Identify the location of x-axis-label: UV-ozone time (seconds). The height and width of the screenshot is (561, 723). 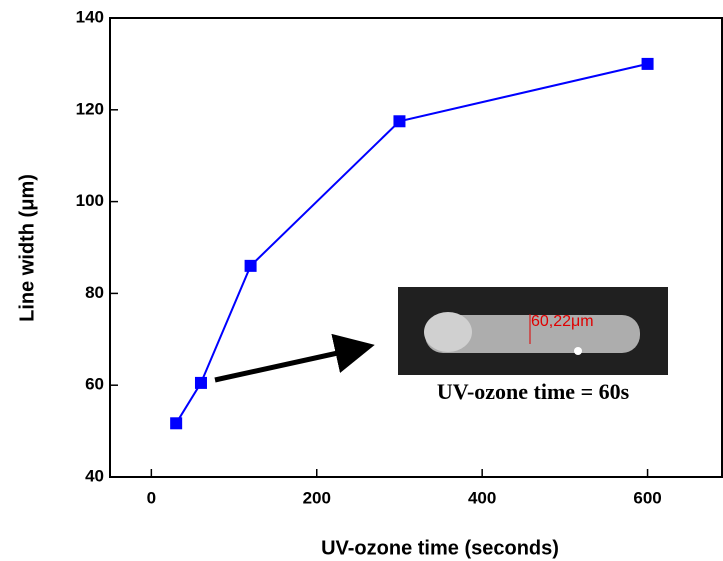
(440, 548).